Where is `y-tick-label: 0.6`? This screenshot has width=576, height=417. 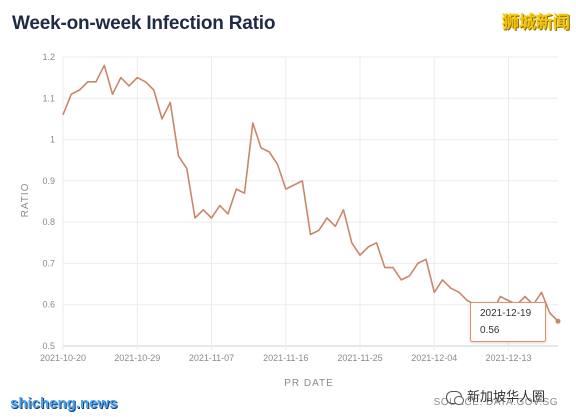
y-tick-label: 0.6 is located at coordinates (48, 305).